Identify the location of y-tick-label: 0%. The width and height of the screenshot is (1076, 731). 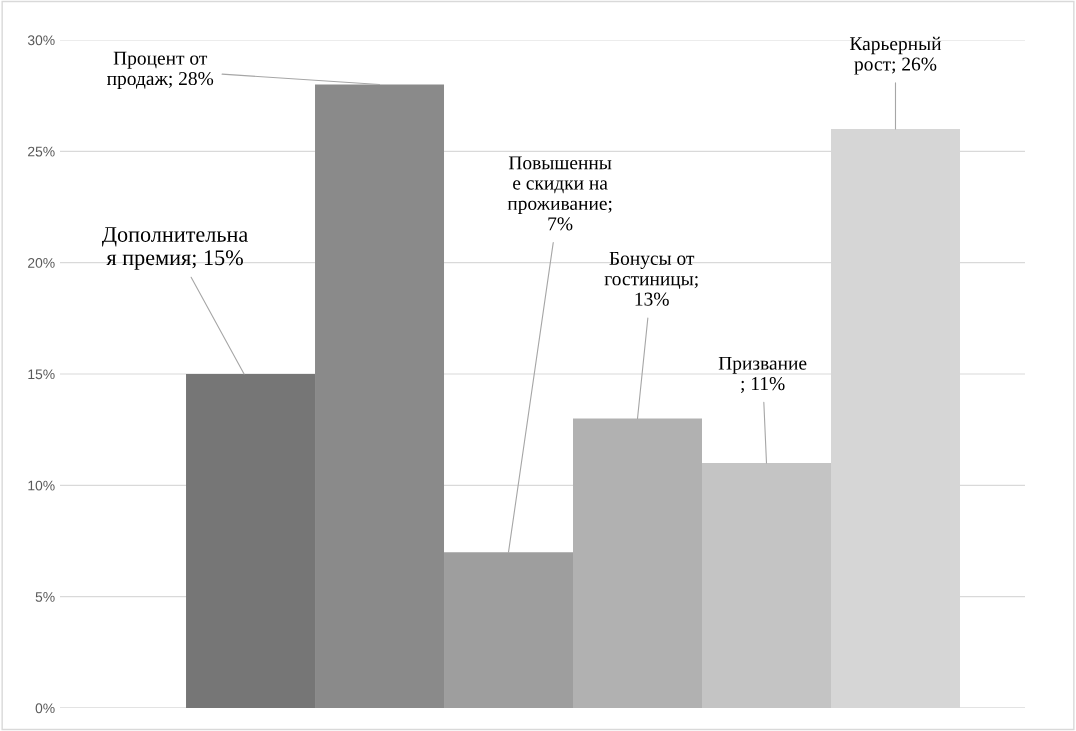
(45, 708).